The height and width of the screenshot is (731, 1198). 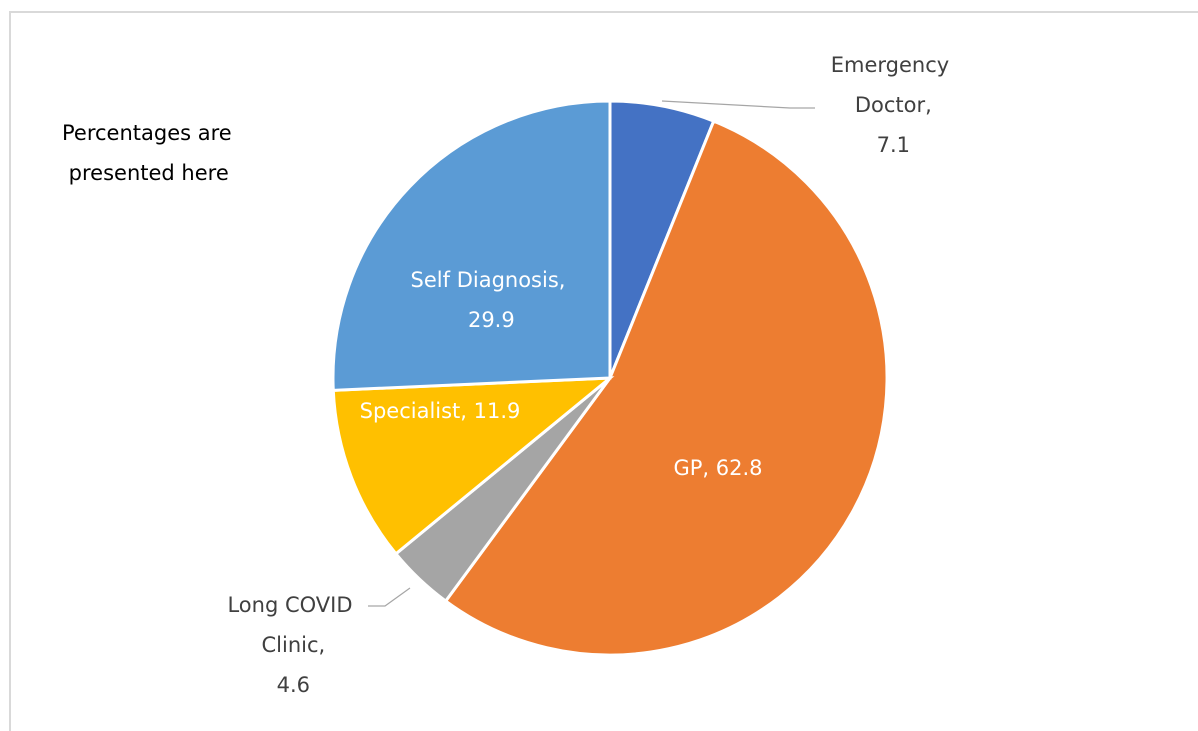 I want to click on label-line: 4.6, so click(x=290, y=685).